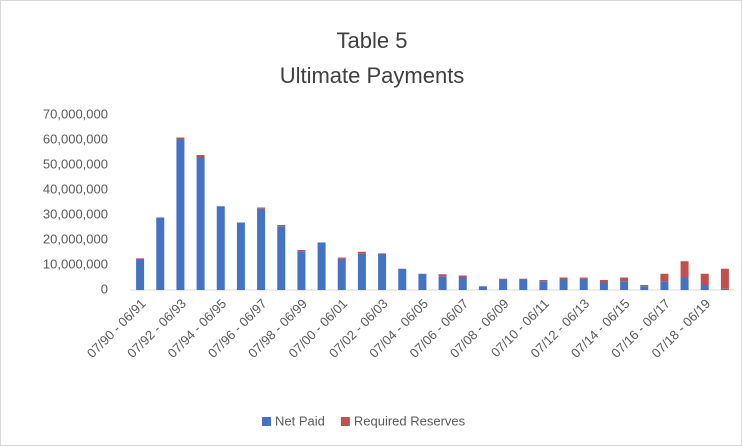  I want to click on legend-label: Net Paid, so click(300, 420).